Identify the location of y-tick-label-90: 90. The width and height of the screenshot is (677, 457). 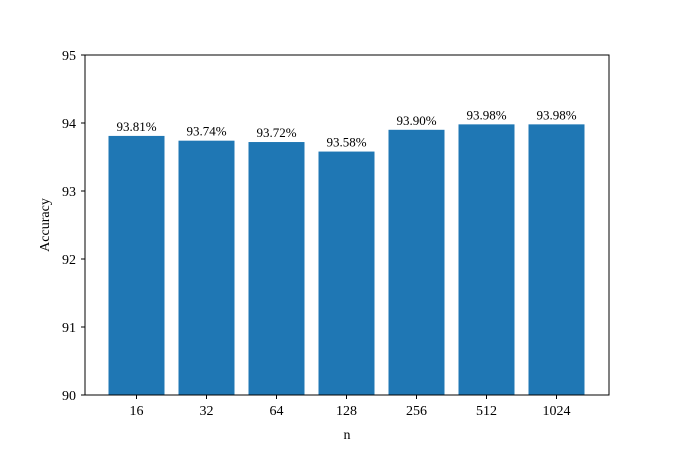
(69, 396).